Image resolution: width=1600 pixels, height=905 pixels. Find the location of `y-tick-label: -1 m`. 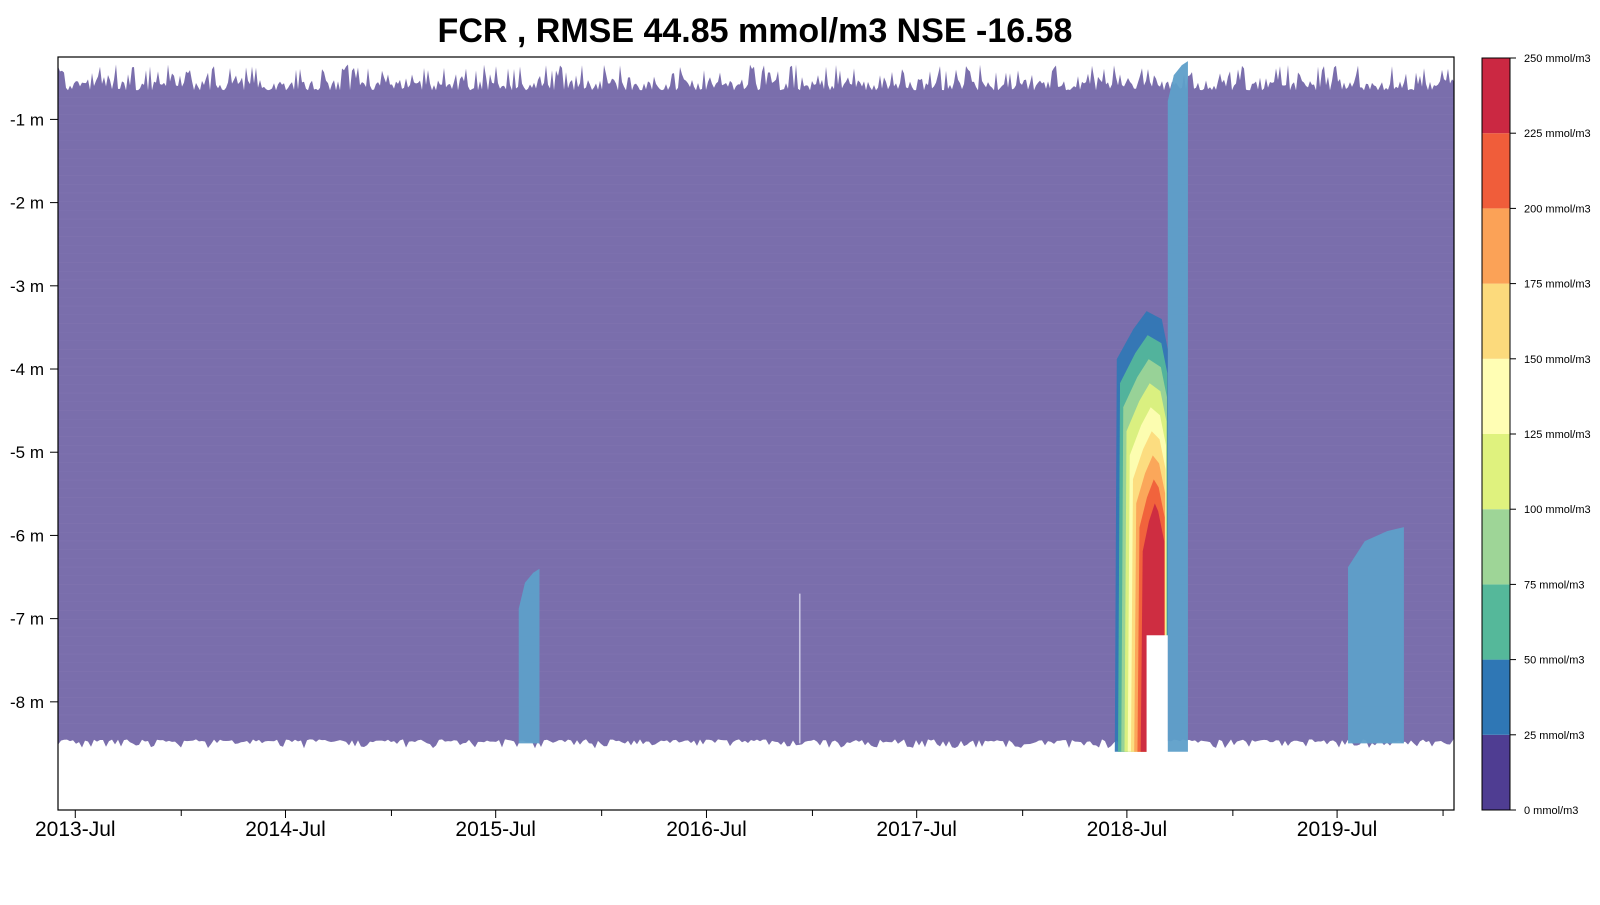

y-tick-label: -1 m is located at coordinates (27, 119).